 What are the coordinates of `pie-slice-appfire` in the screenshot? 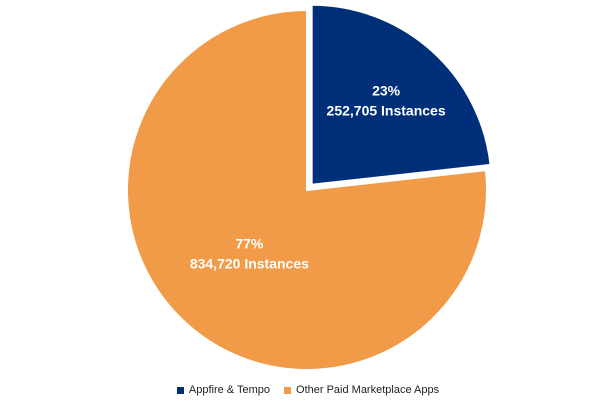 It's located at (401, 94).